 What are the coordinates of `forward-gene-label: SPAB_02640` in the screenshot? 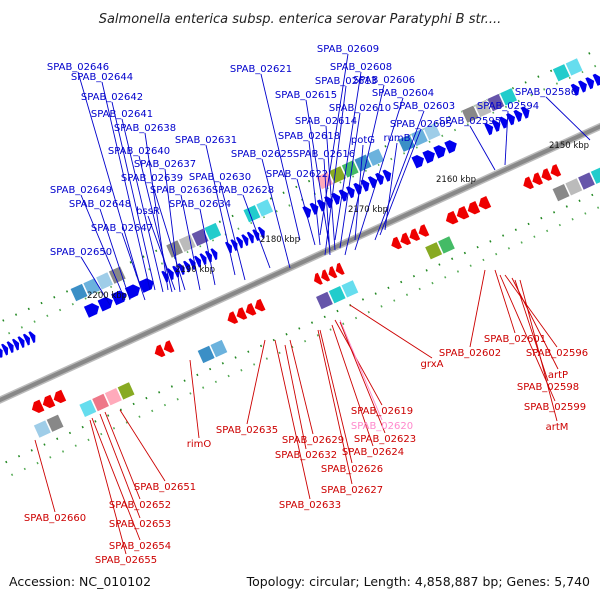 It's located at (139, 151).